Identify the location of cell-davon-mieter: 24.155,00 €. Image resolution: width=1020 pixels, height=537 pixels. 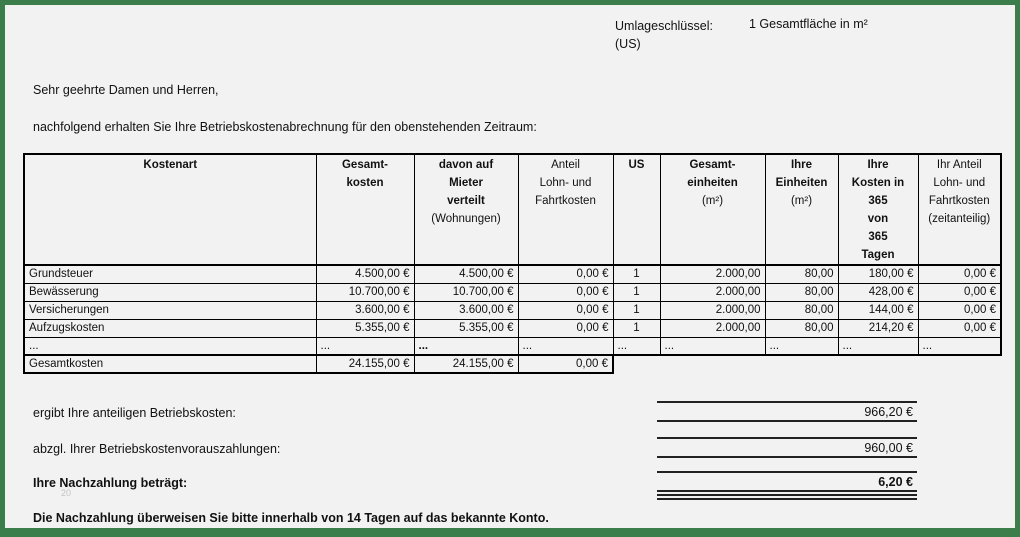
(466, 364).